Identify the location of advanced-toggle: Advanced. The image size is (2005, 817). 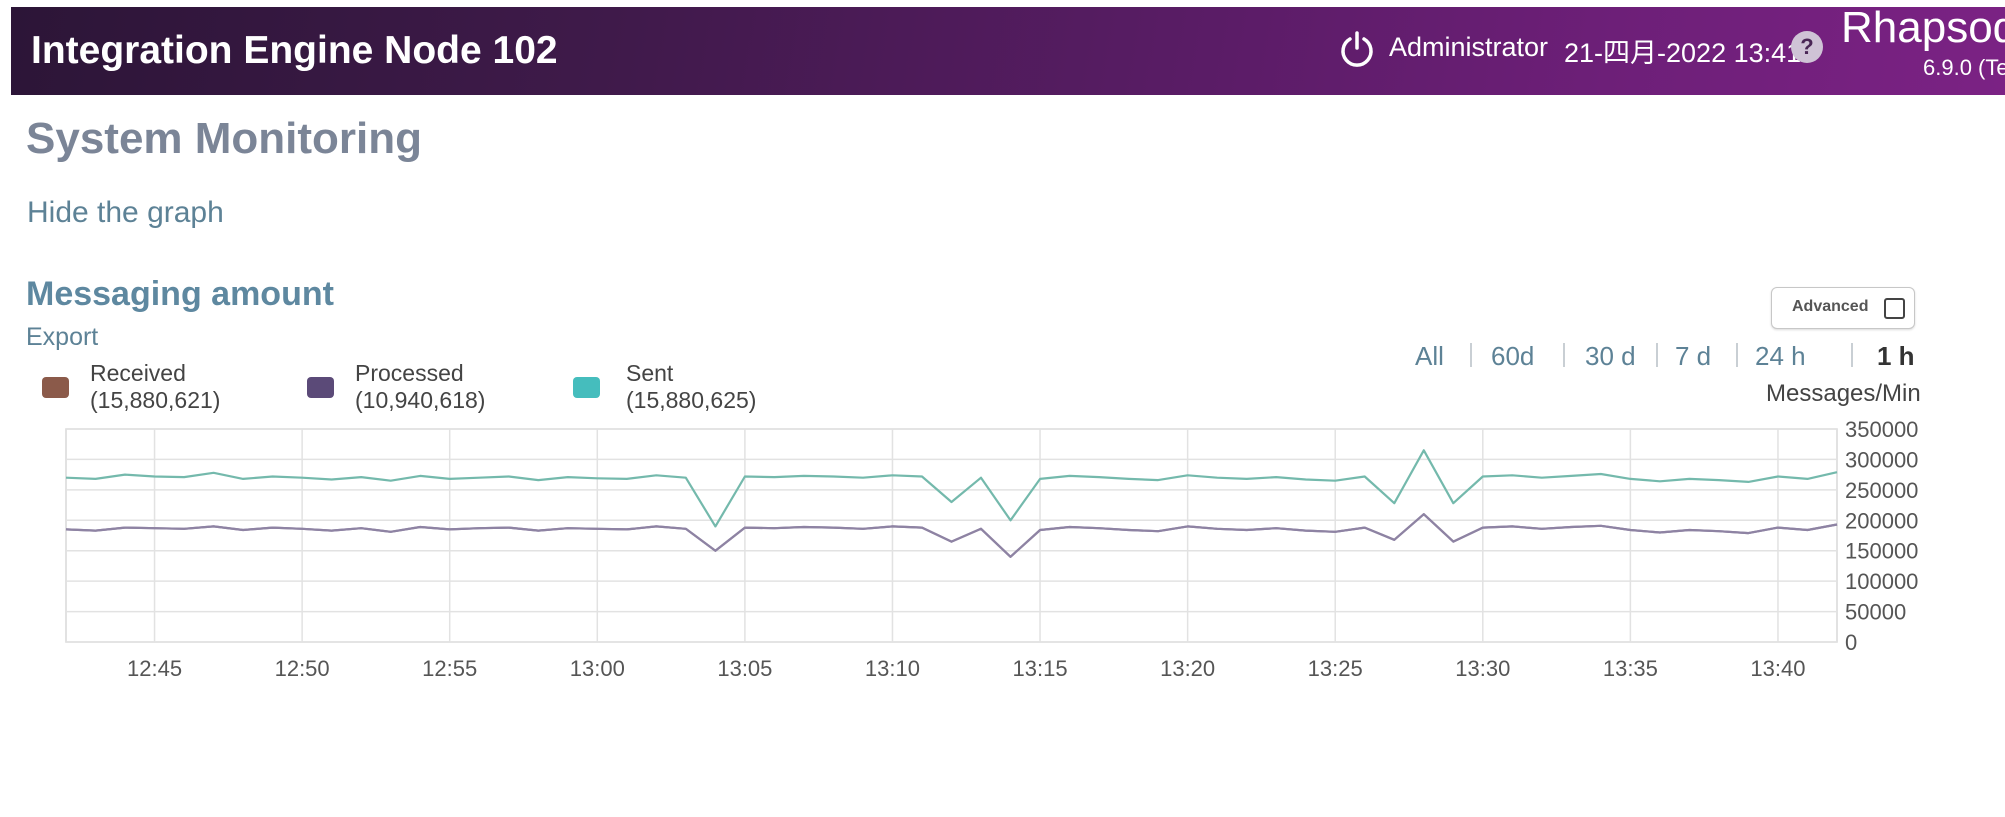
(1843, 308).